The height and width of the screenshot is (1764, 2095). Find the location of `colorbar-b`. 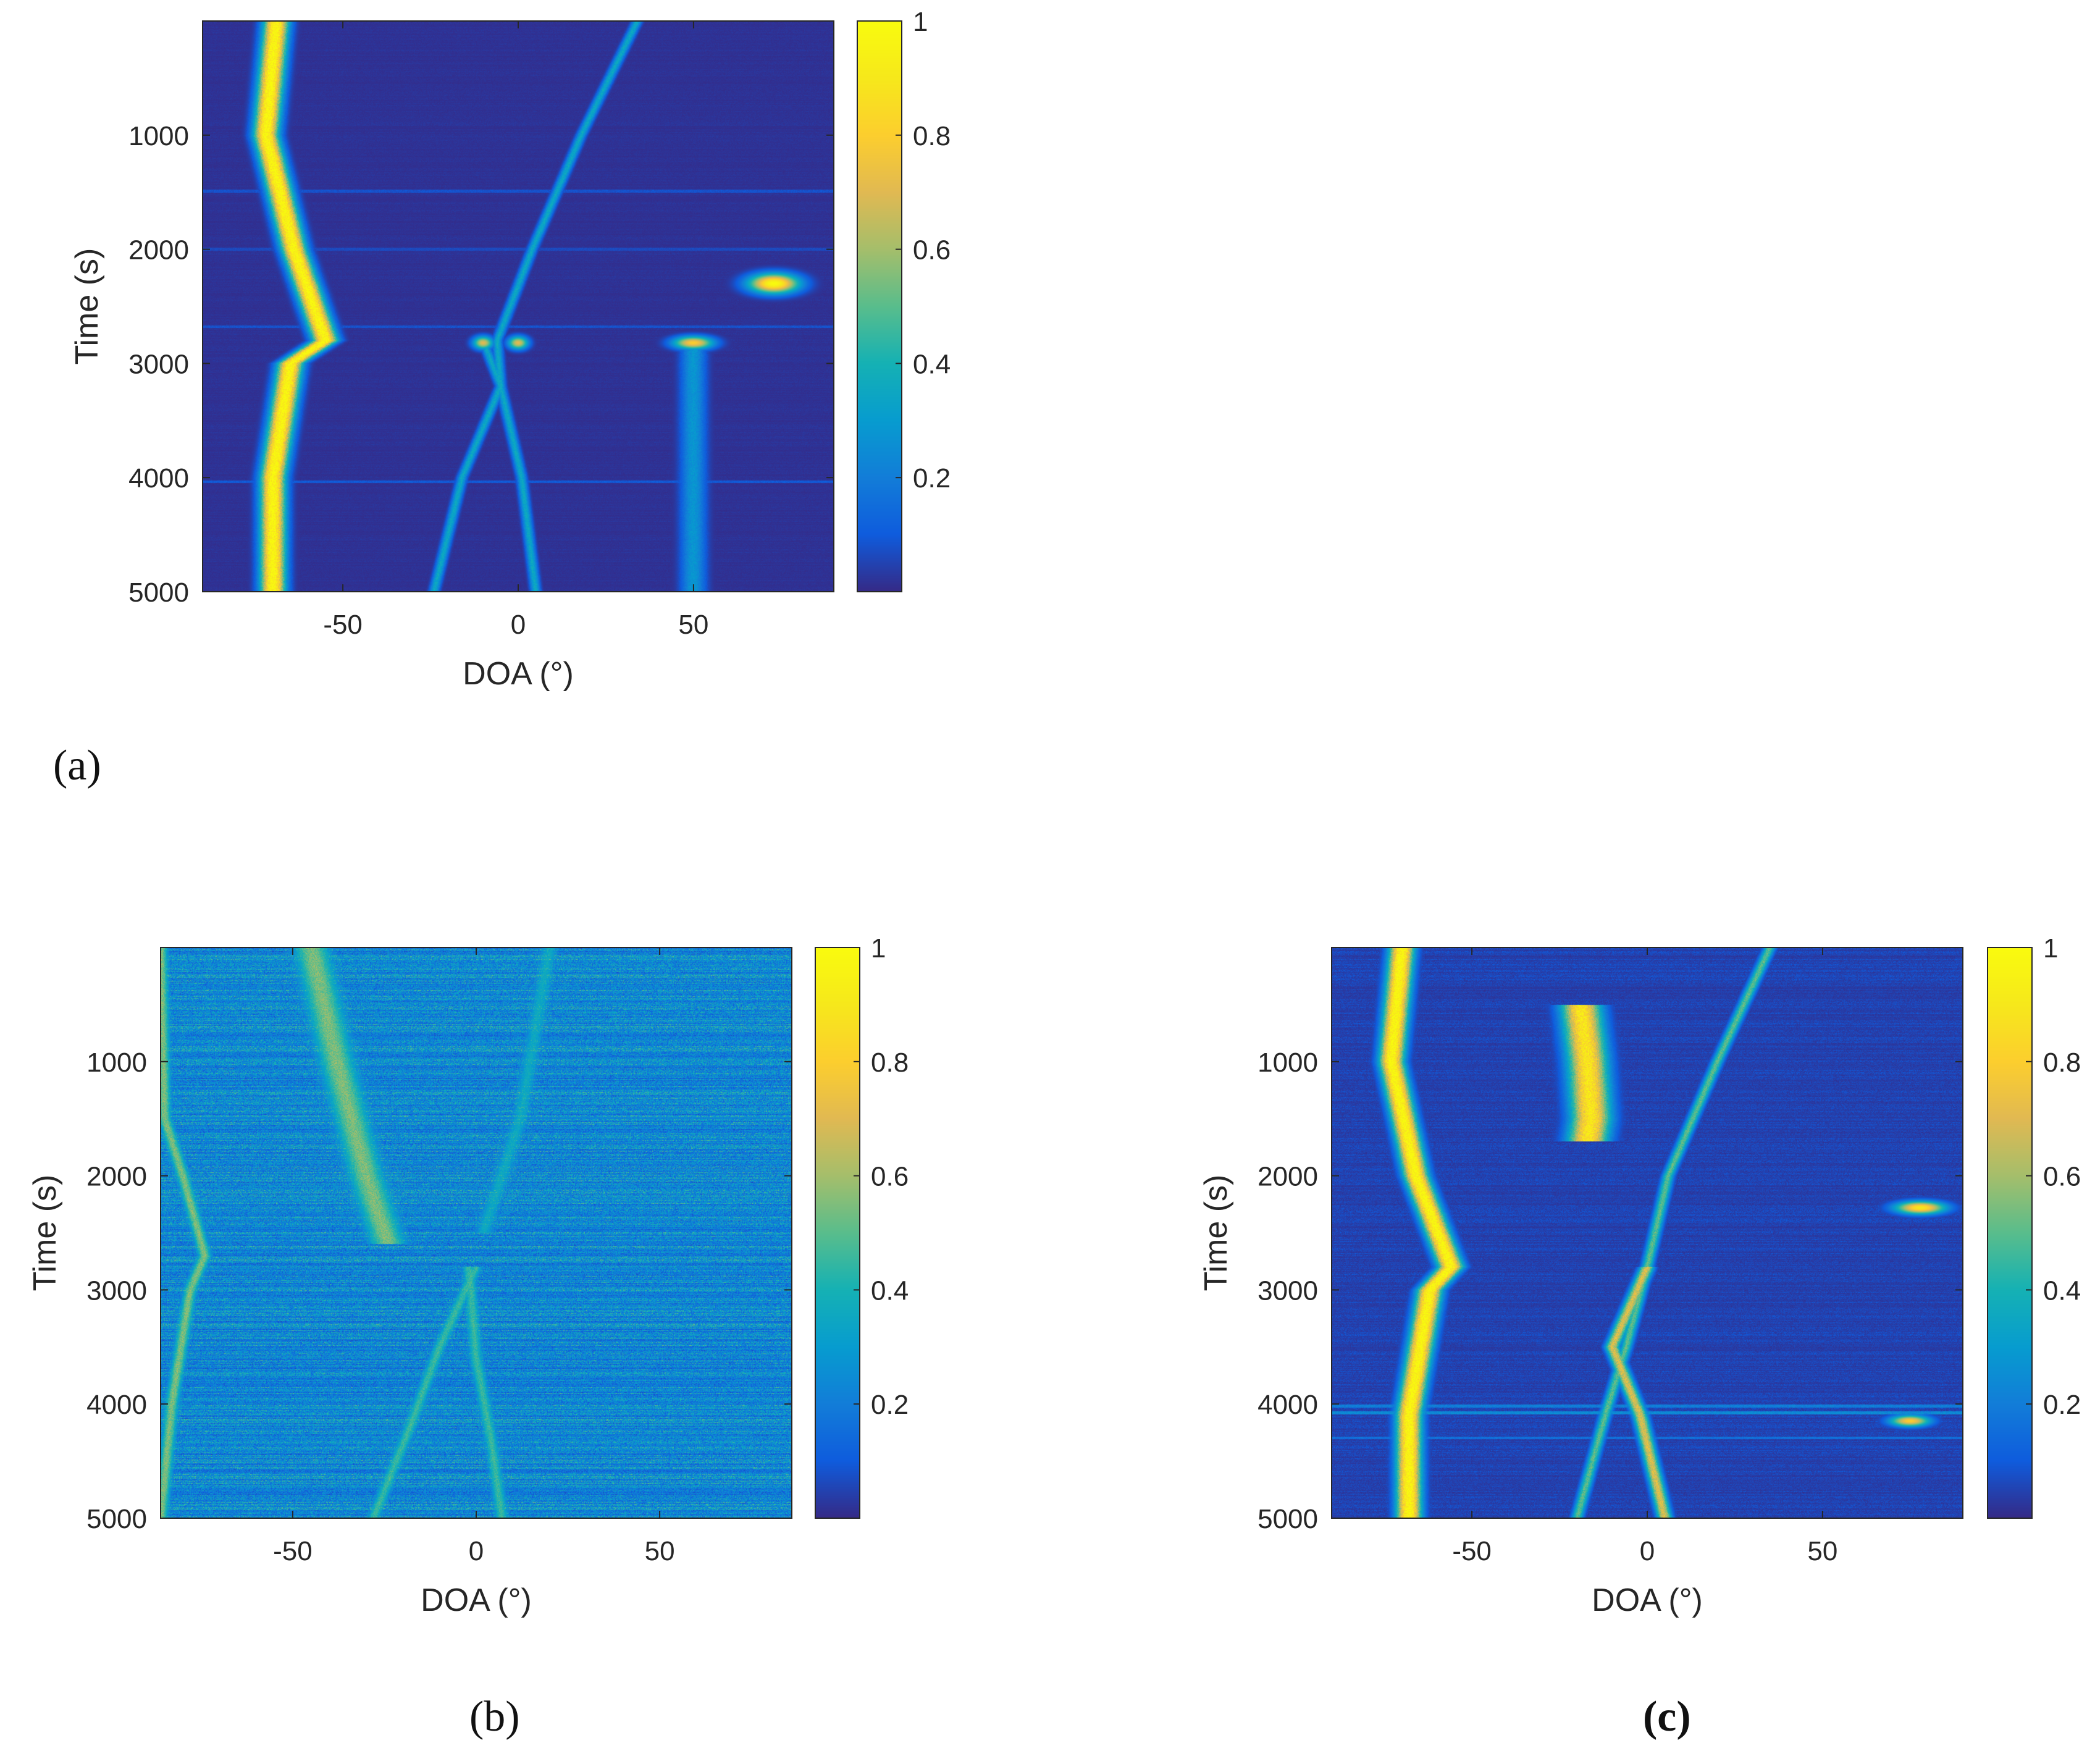

colorbar-b is located at coordinates (837, 1233).